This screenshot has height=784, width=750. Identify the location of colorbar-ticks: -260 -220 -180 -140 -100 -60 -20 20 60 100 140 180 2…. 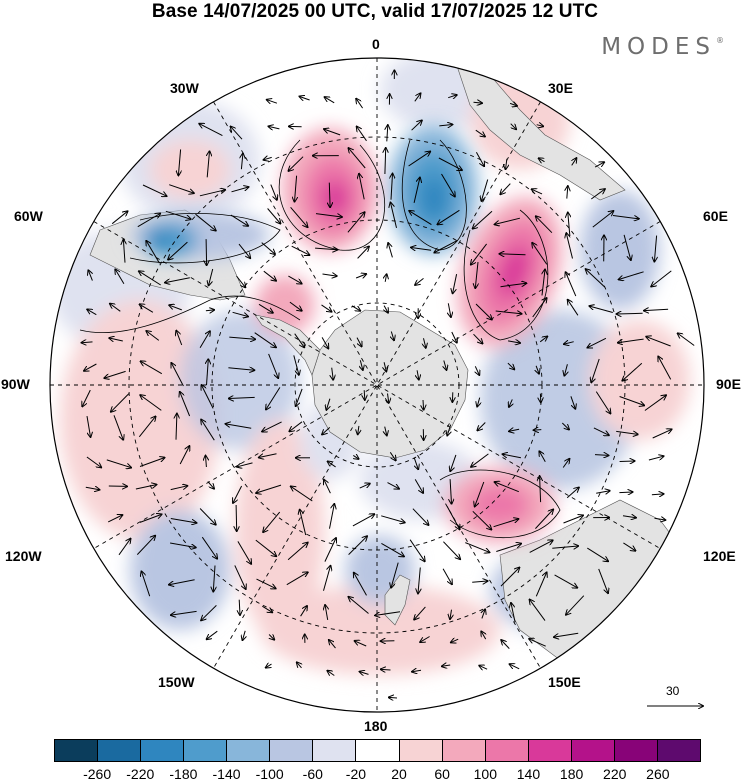
(375, 775).